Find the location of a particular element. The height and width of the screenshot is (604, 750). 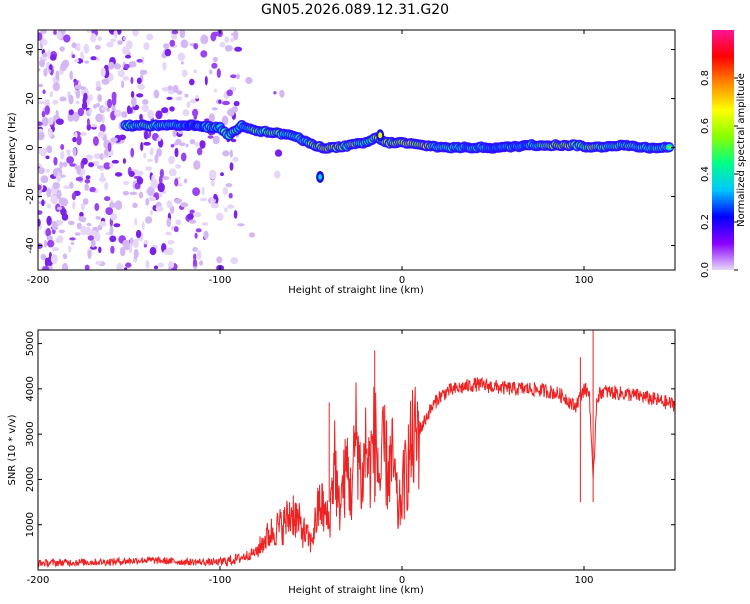

y-tick-label: 2000 is located at coordinates (30, 479).